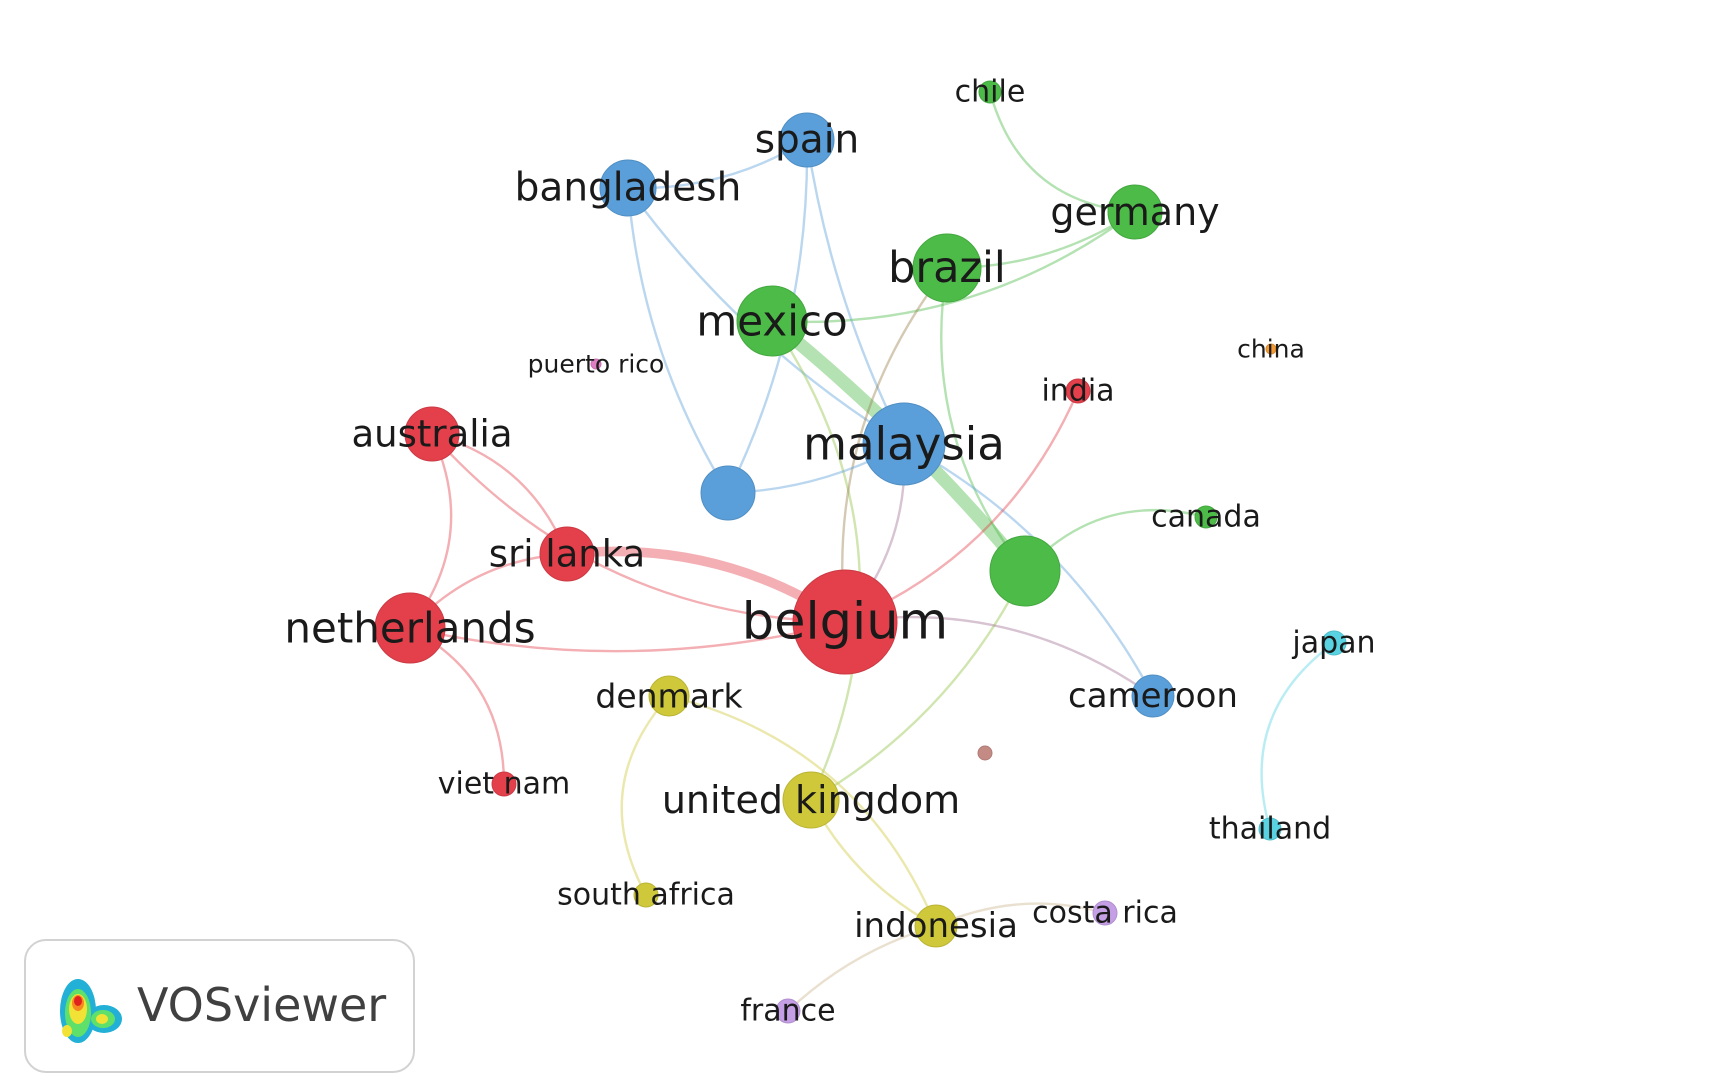  I want to click on link-mexico-united_kingdom, so click(816, 560).